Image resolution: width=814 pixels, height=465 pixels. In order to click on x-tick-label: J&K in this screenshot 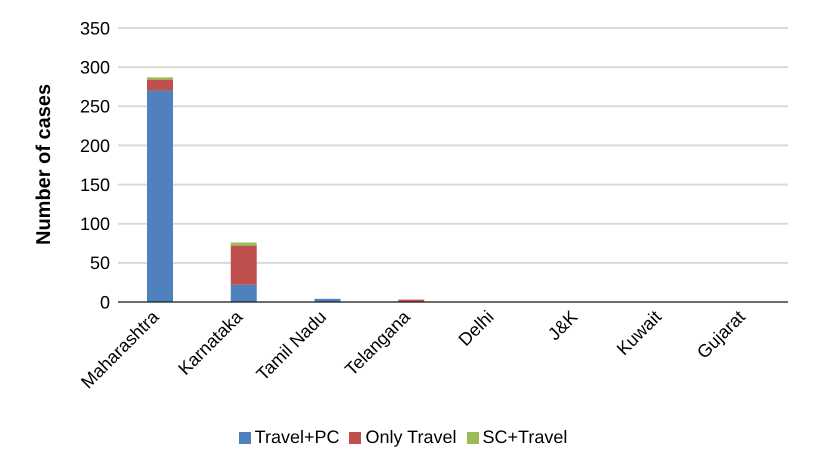, I will do `click(563, 325)`.